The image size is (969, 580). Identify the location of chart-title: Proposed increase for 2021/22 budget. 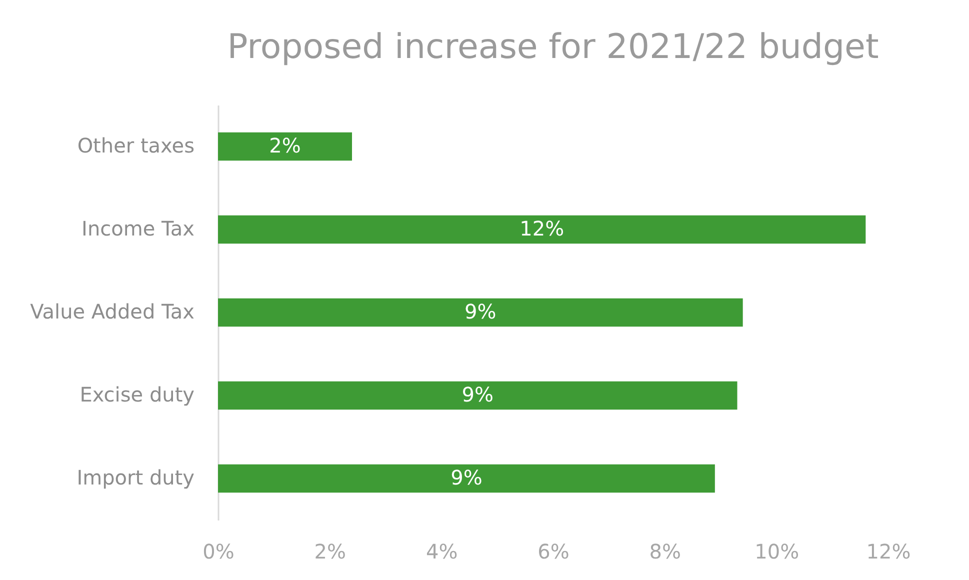
(553, 47).